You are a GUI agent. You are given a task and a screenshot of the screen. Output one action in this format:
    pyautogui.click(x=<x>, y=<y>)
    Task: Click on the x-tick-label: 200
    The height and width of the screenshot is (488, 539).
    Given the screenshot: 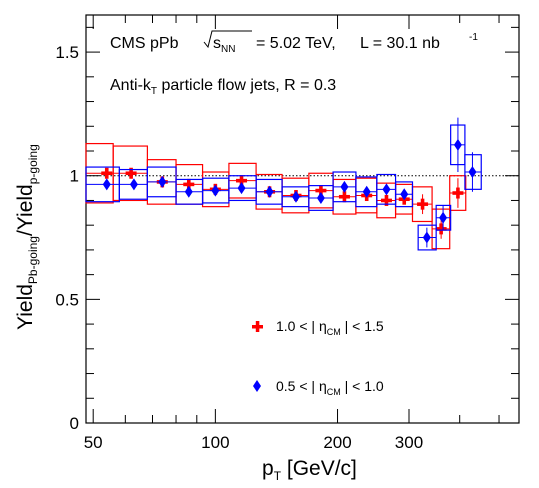 What is the action you would take?
    pyautogui.click(x=337, y=442)
    